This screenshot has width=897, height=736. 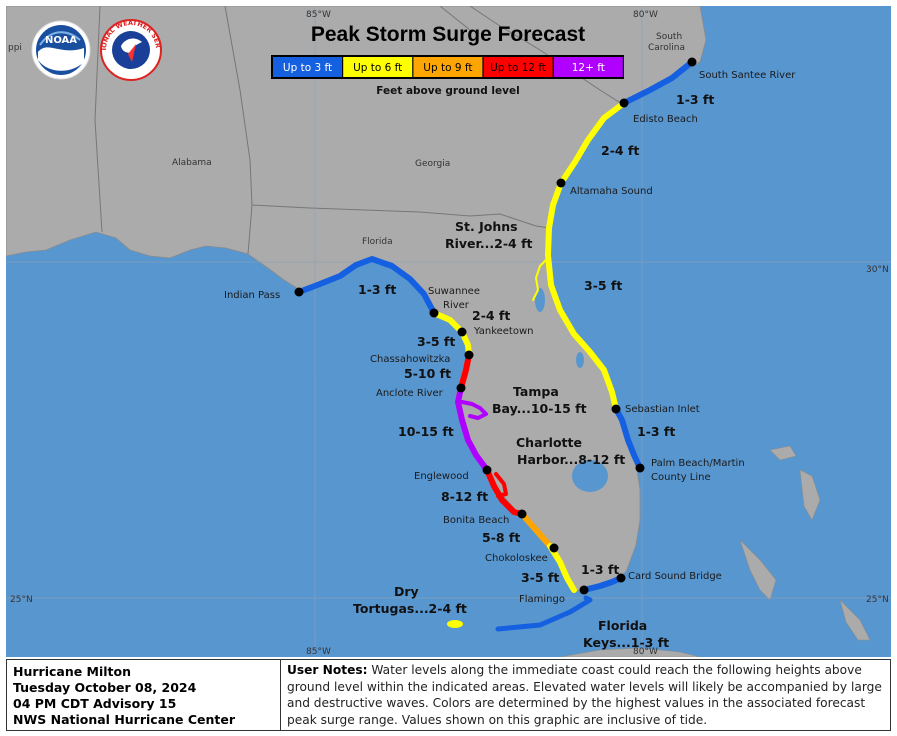 What do you see at coordinates (542, 599) in the screenshot?
I see `place-label-flamingo: Flamingo` at bounding box center [542, 599].